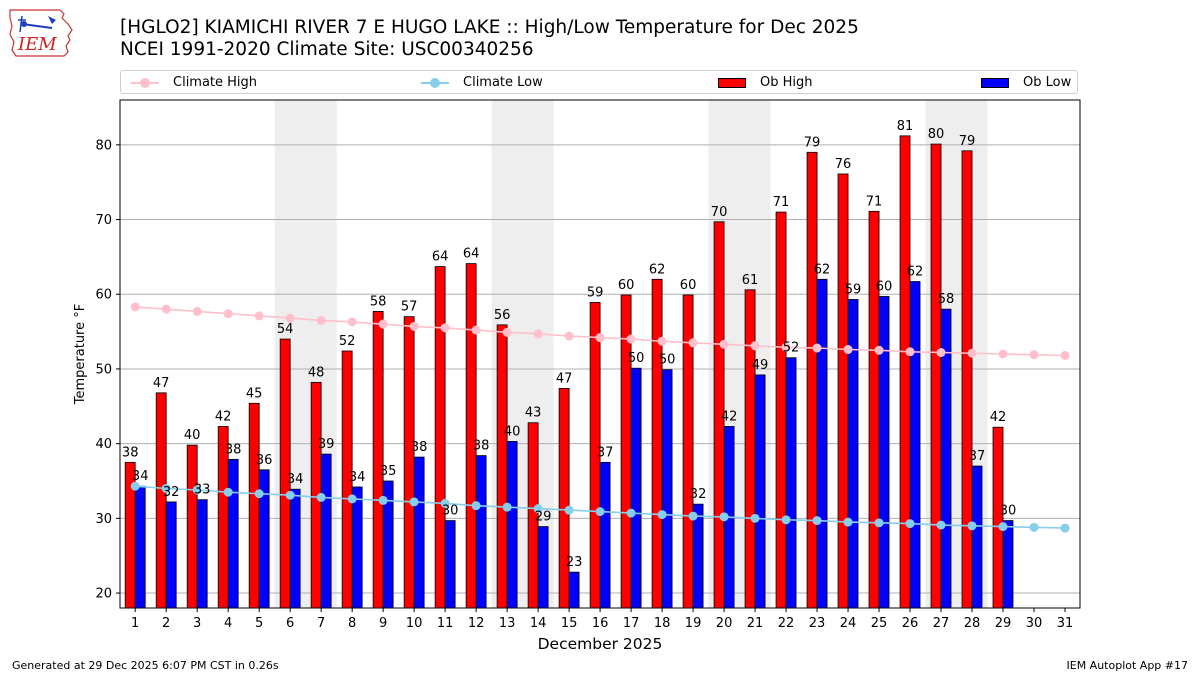 The height and width of the screenshot is (675, 1200). What do you see at coordinates (662, 623) in the screenshot?
I see `x-tick-label: 18` at bounding box center [662, 623].